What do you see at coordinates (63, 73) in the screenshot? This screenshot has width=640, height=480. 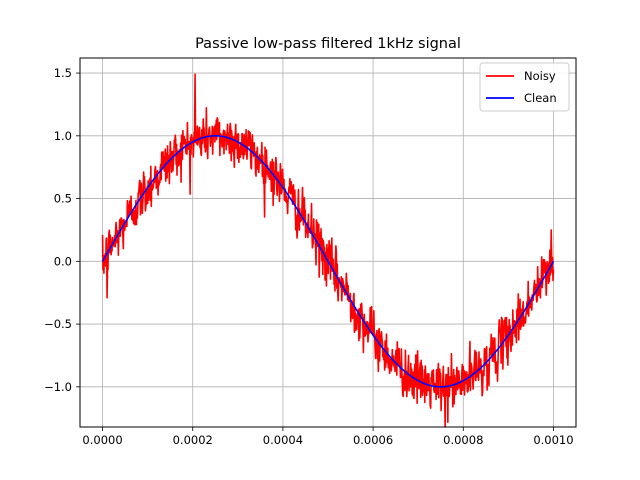 I see `y-tick-label: 1.5` at bounding box center [63, 73].